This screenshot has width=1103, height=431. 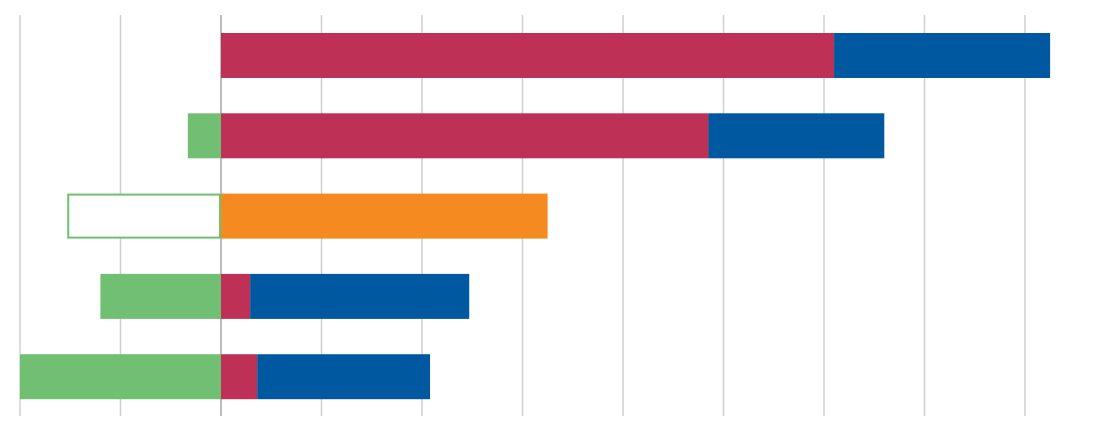 I want to click on bar-row3-segment5, so click(x=384, y=216).